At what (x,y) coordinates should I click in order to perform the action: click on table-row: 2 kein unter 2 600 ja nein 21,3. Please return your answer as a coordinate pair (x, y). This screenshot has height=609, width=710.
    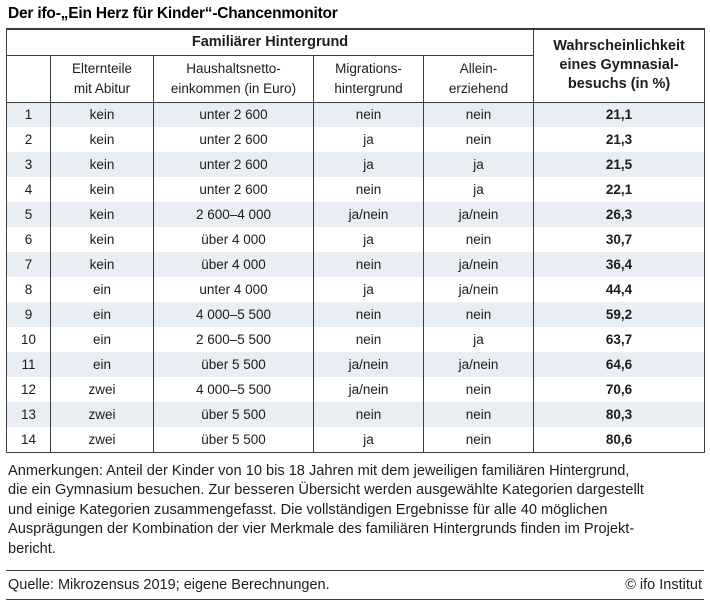
    Looking at the image, I should click on (356, 139).